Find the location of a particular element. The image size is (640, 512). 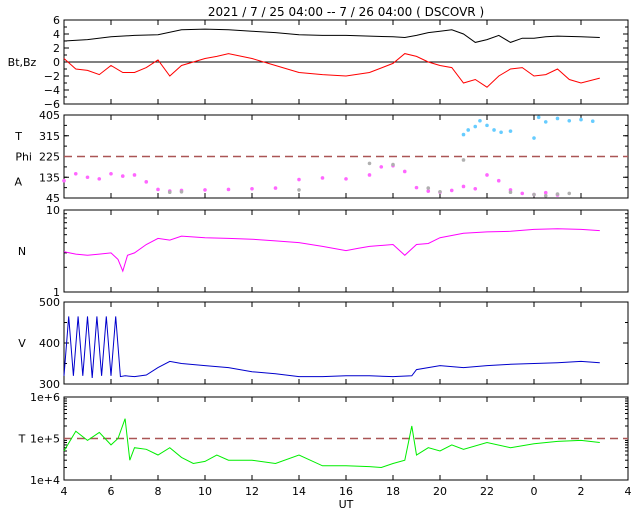

y-tick-label: −6 is located at coordinates (52, 104).